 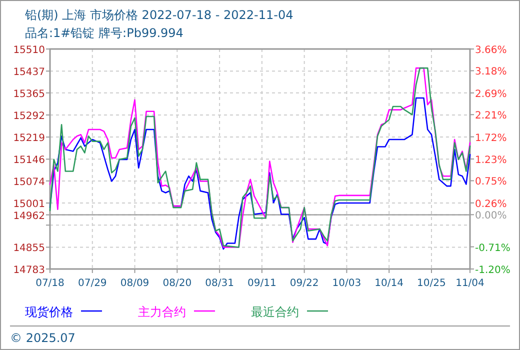 I want to click on legend-label: 现货价格, so click(x=49, y=312).